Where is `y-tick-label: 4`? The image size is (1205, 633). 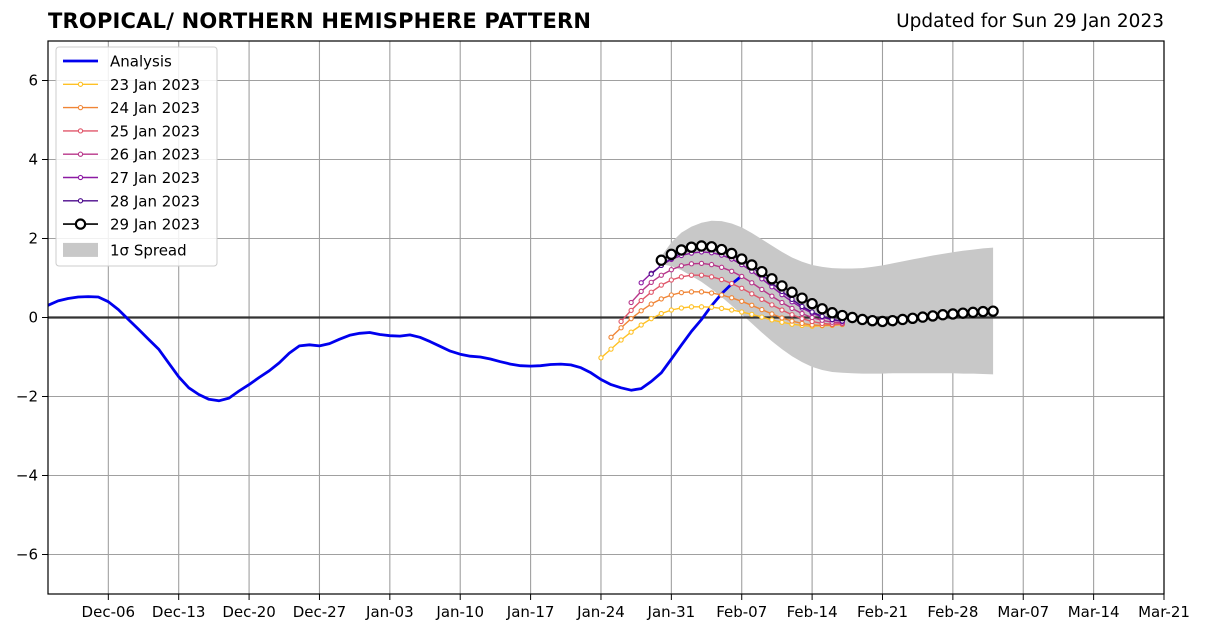
y-tick-label: 4 is located at coordinates (33, 160).